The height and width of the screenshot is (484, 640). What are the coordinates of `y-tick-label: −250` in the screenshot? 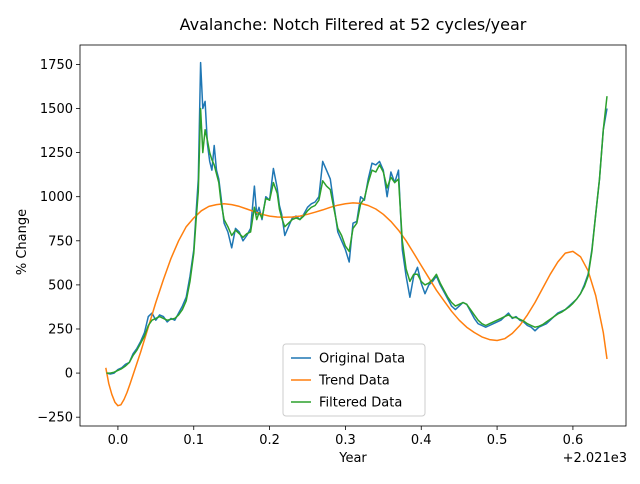 It's located at (55, 418).